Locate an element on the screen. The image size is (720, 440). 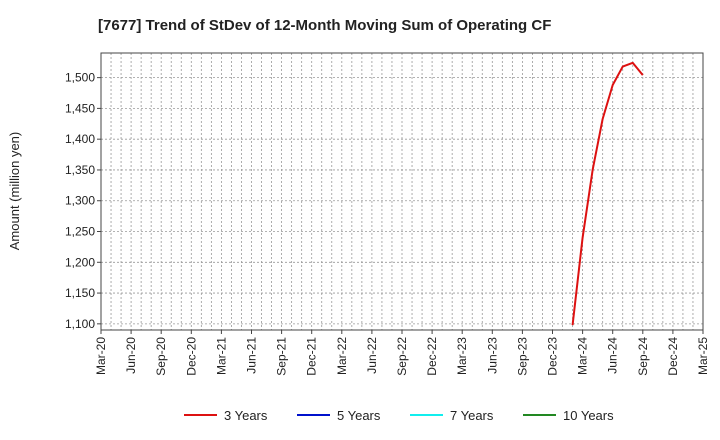
x-tick-label: Sep-22 is located at coordinates (402, 356).